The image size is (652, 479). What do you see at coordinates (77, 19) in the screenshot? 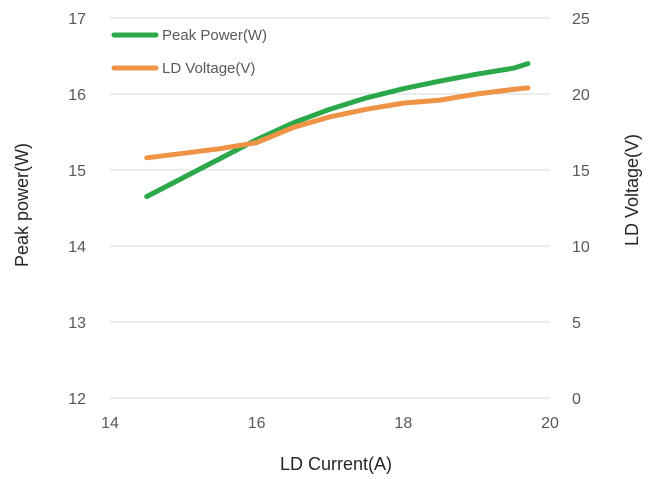
I see `y-tick-label: 17` at bounding box center [77, 19].